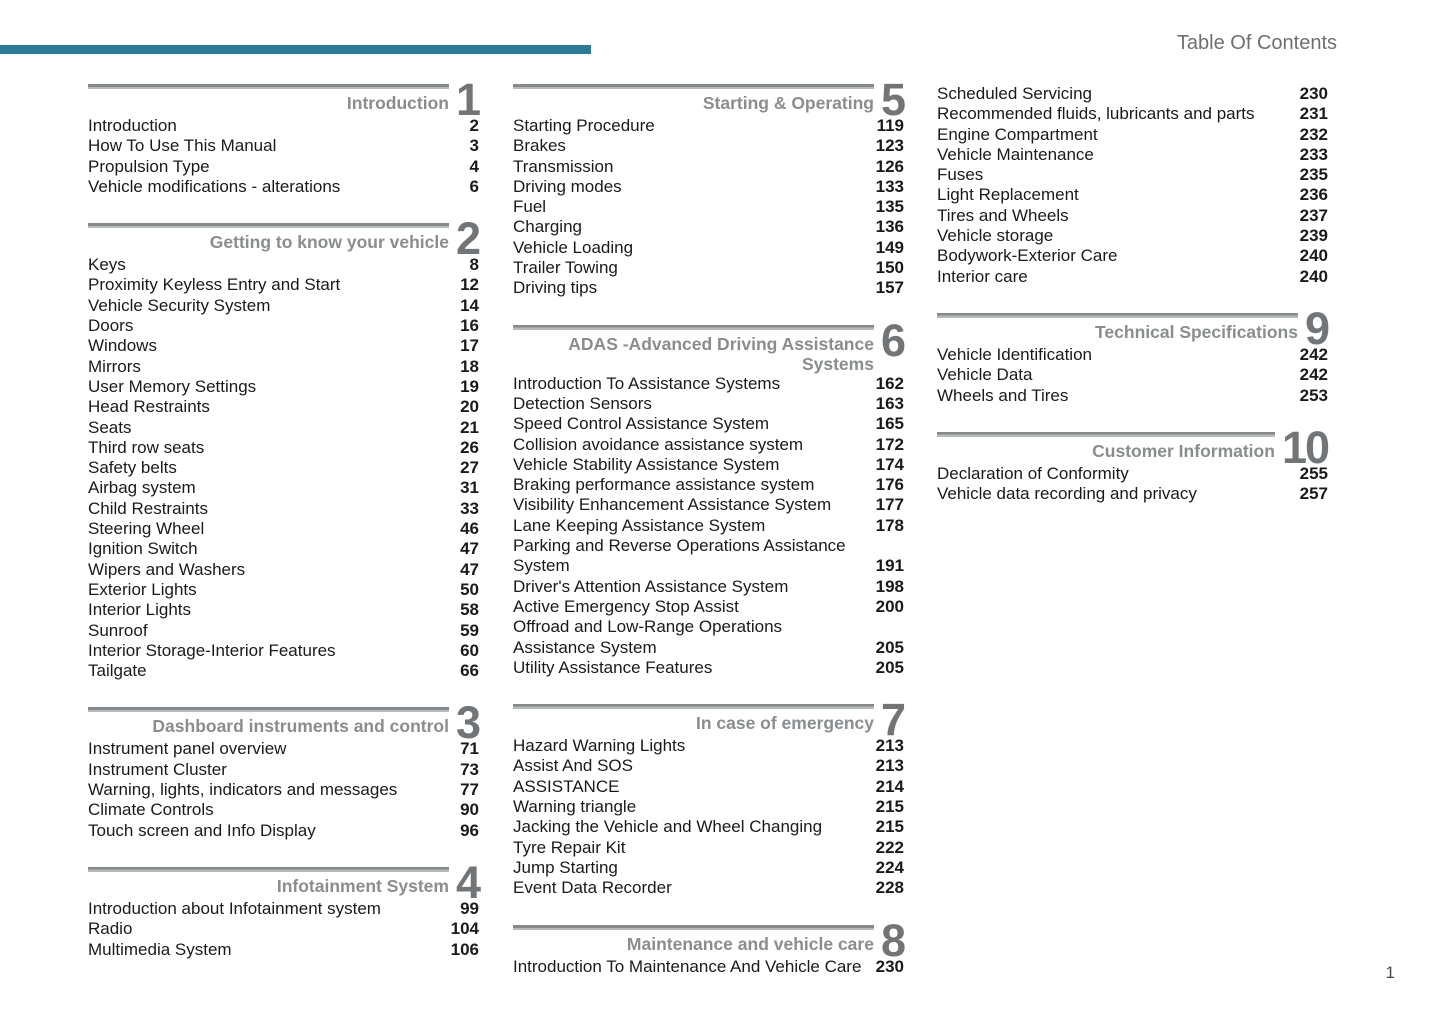  Describe the element at coordinates (283, 671) in the screenshot. I see `toc-entry: Tailgate 66` at that location.